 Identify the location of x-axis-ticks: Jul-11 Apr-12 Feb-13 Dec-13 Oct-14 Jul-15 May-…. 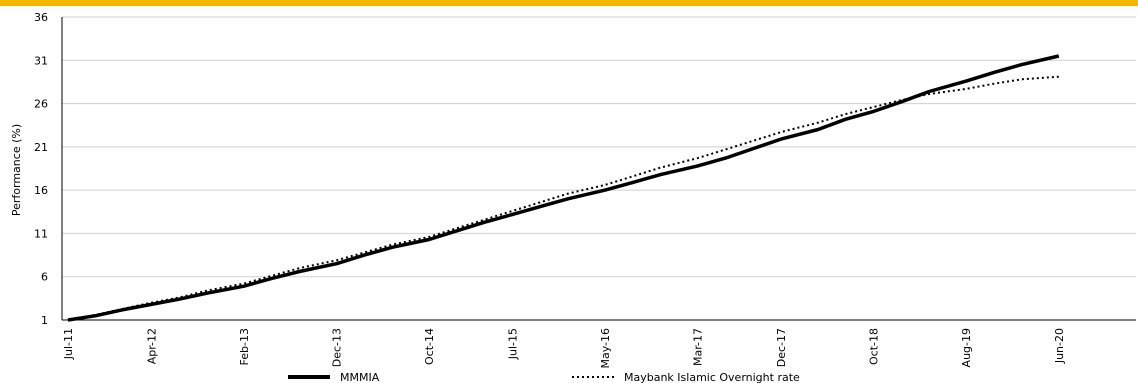
(564, 348).